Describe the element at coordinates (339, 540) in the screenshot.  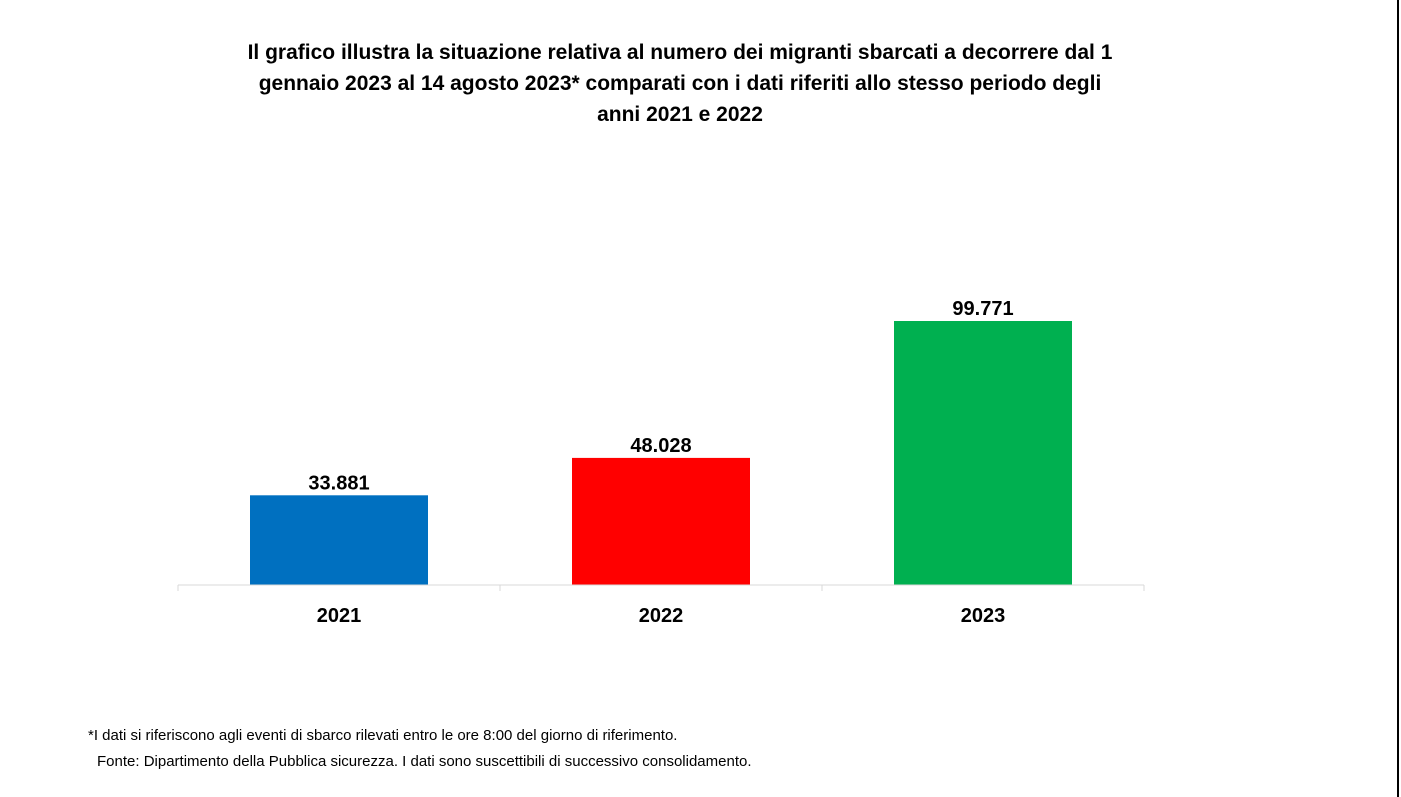
I see `bar-2021` at that location.